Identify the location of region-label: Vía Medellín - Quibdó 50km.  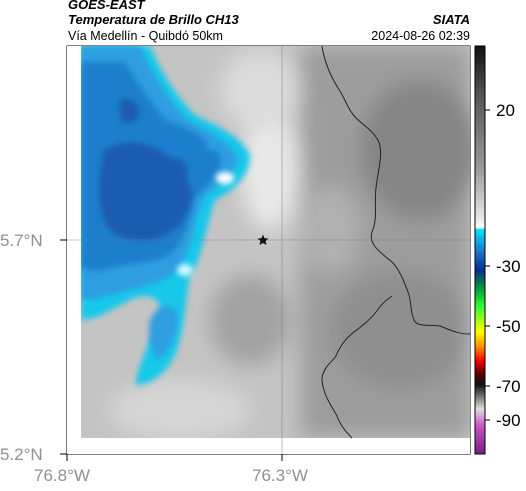
(145, 36).